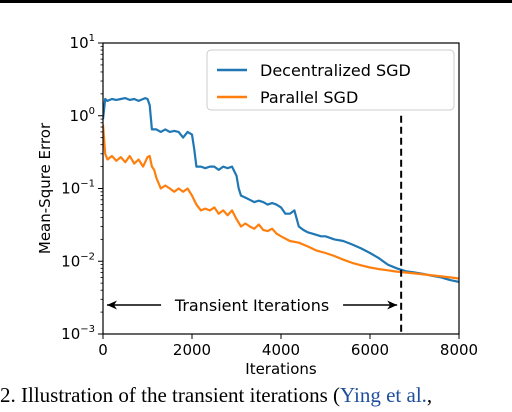 This screenshot has height=412, width=512. What do you see at coordinates (392, 305) in the screenshot?
I see `transient-arrow-right-head` at bounding box center [392, 305].